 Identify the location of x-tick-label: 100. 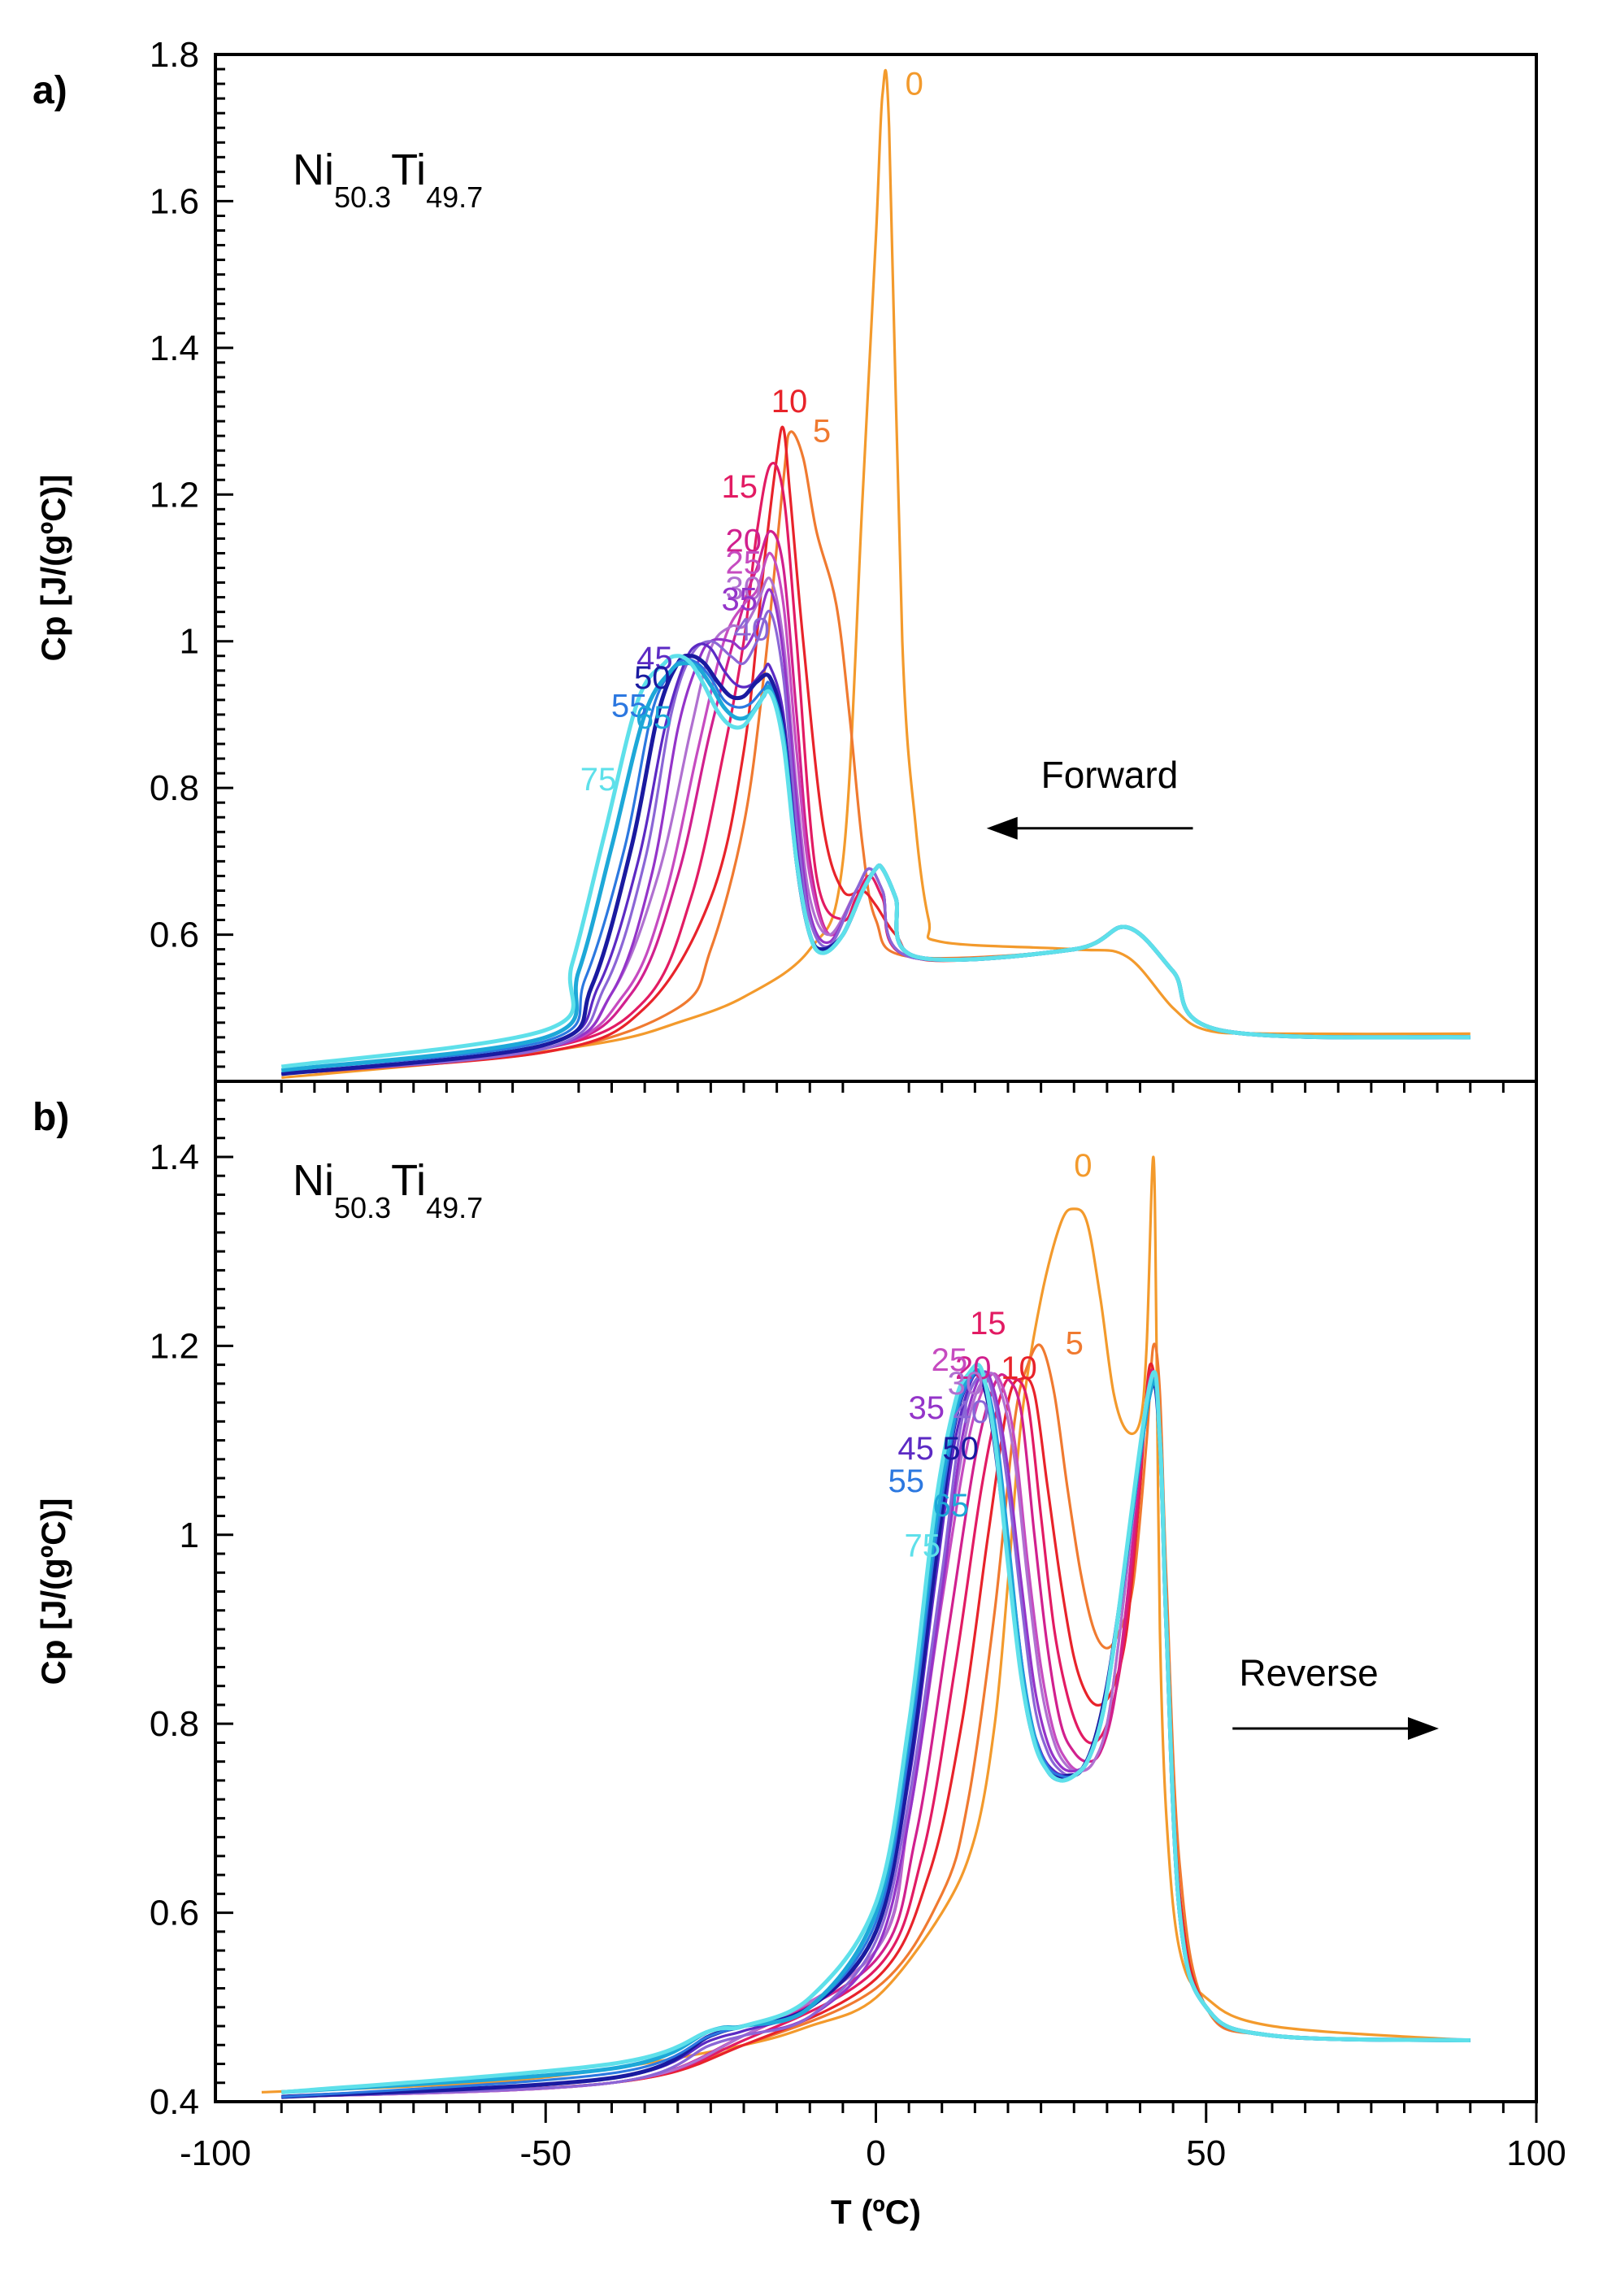
(1536, 2153).